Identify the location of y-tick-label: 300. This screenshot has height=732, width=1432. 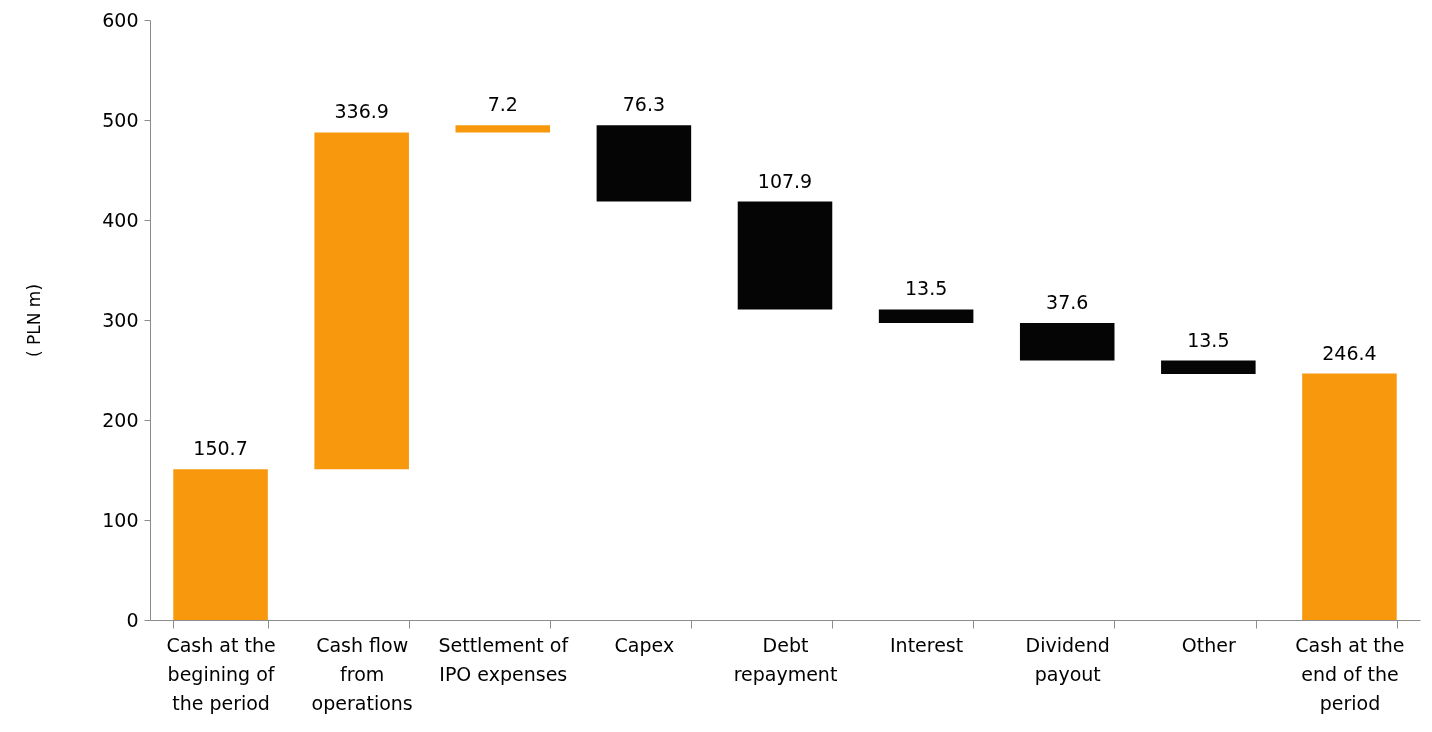
(120, 319).